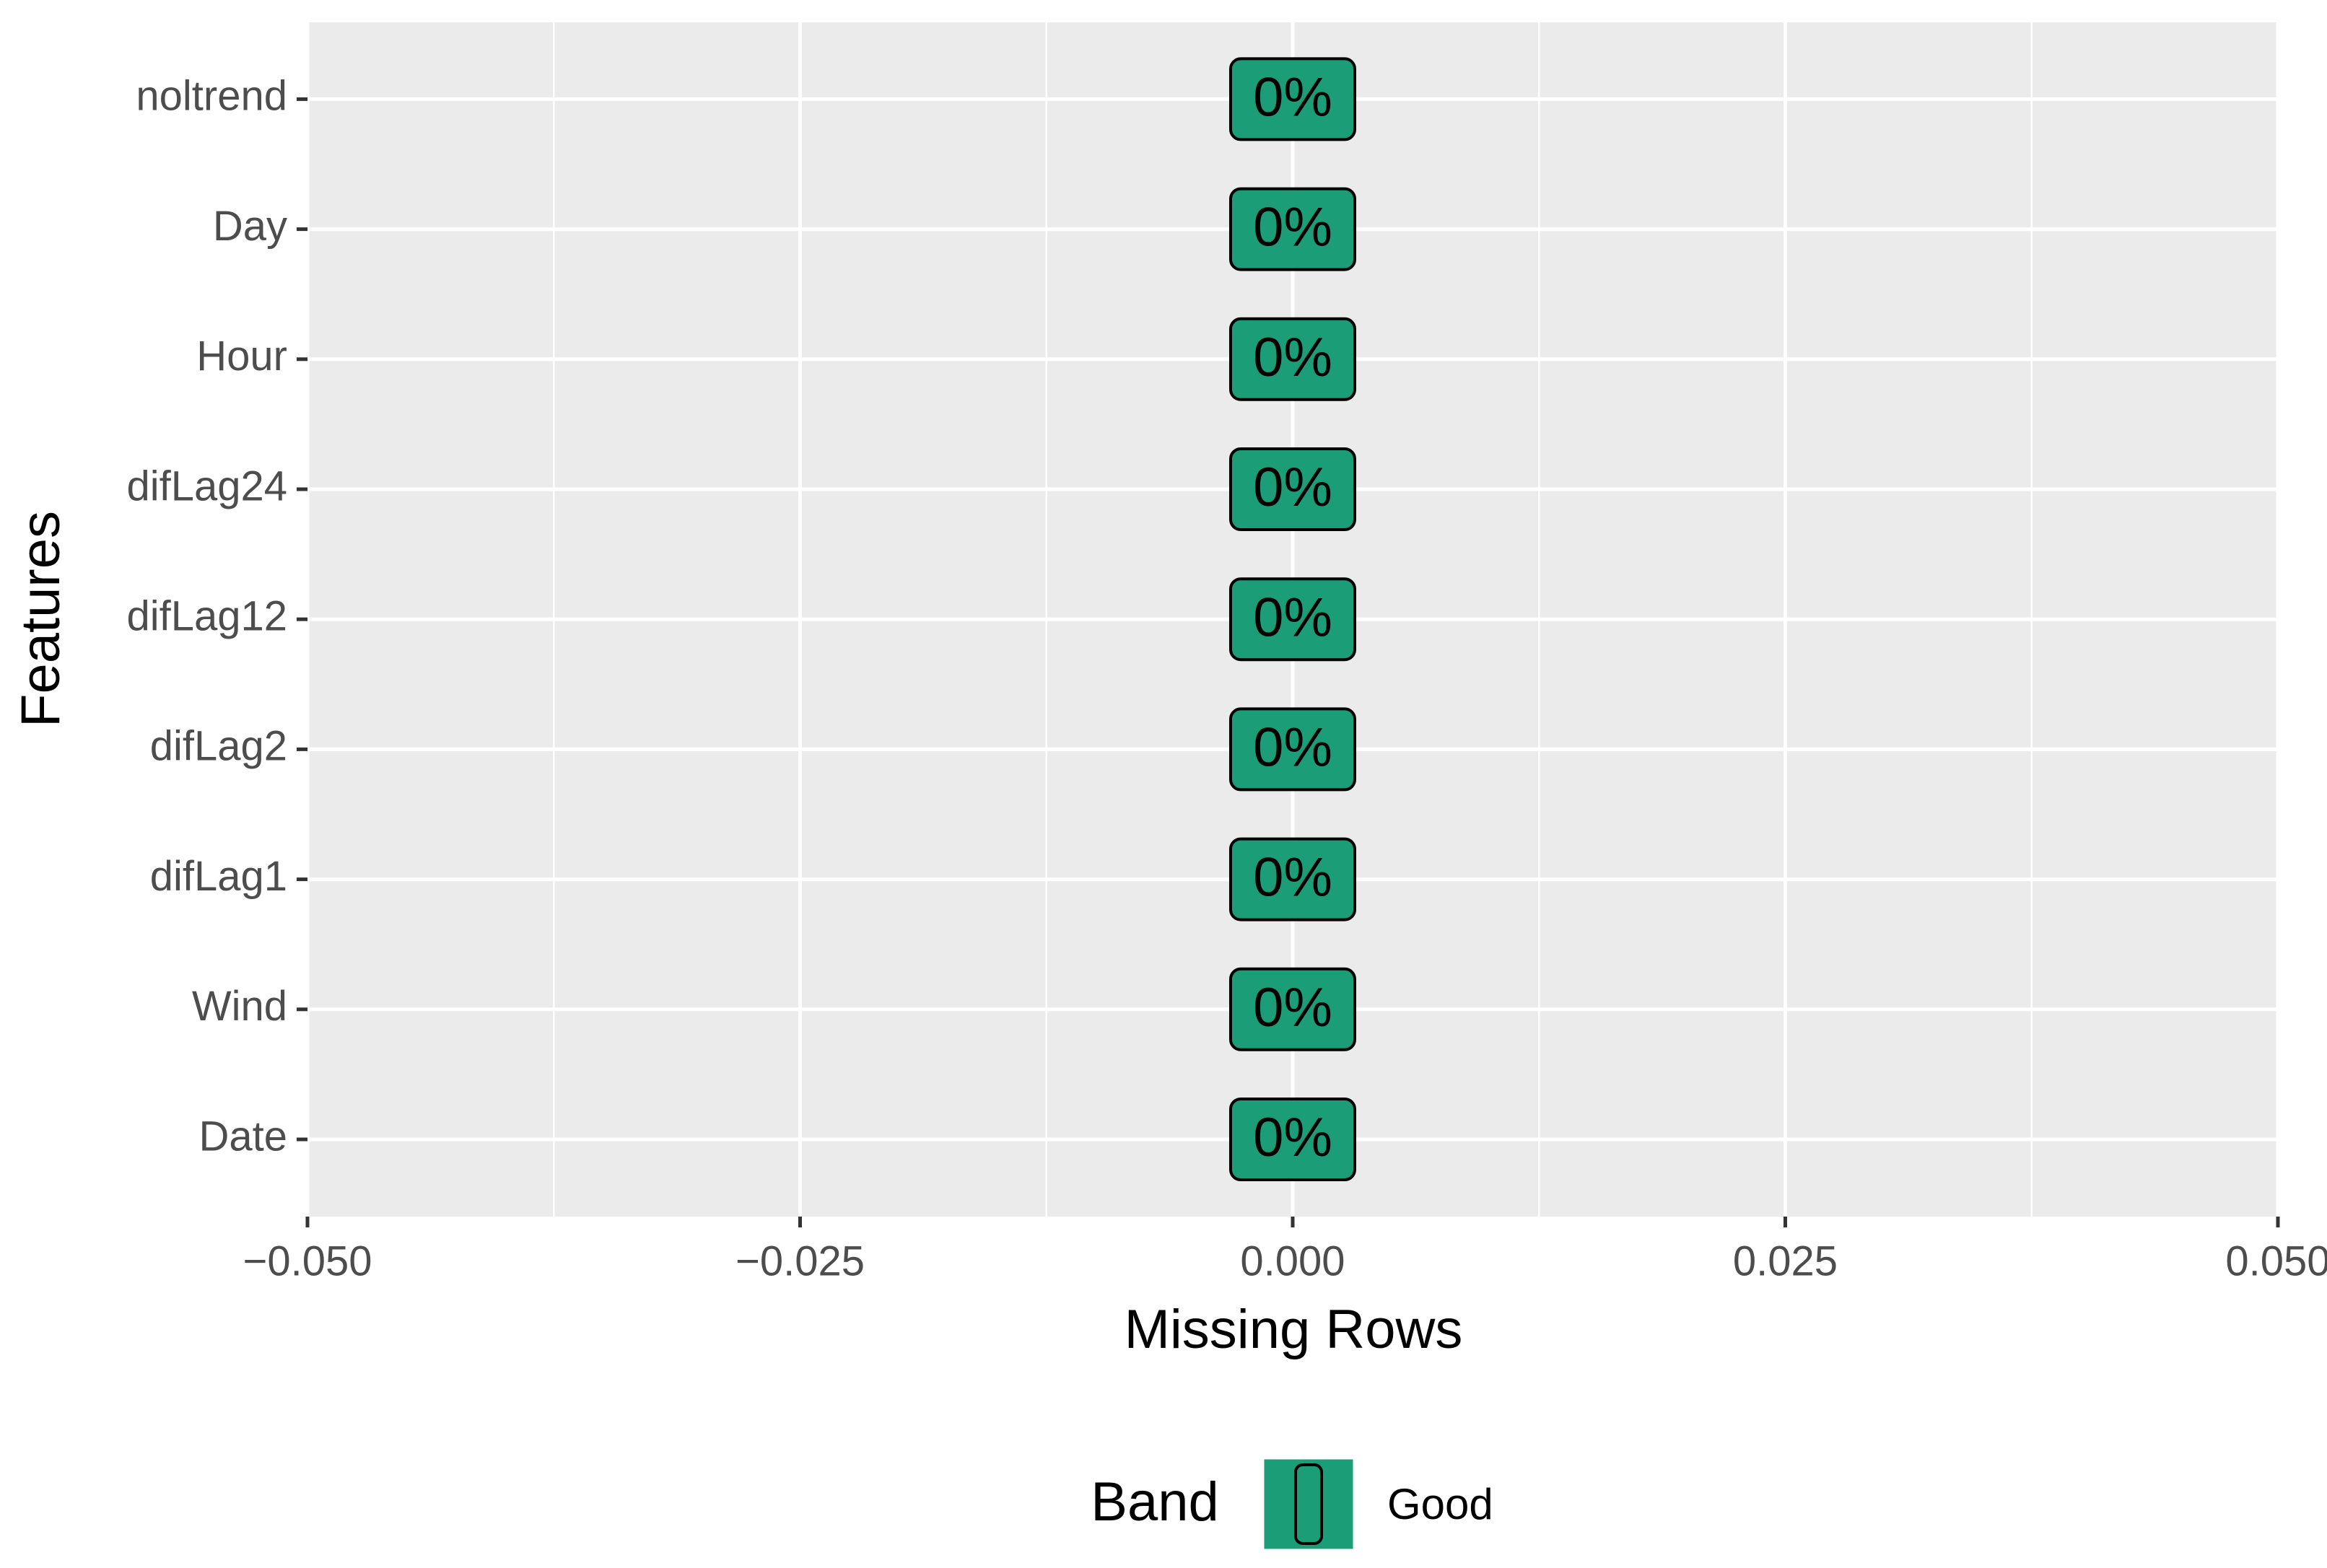 The height and width of the screenshot is (1568, 2327). What do you see at coordinates (250, 226) in the screenshot?
I see `y-tick-label: Day` at bounding box center [250, 226].